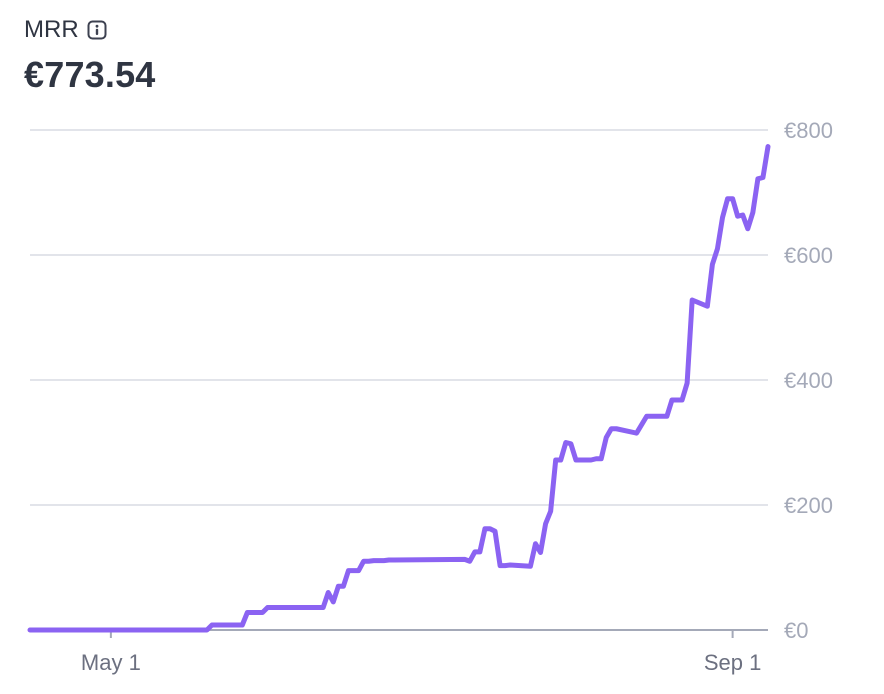  I want to click on info-icon, so click(97, 30).